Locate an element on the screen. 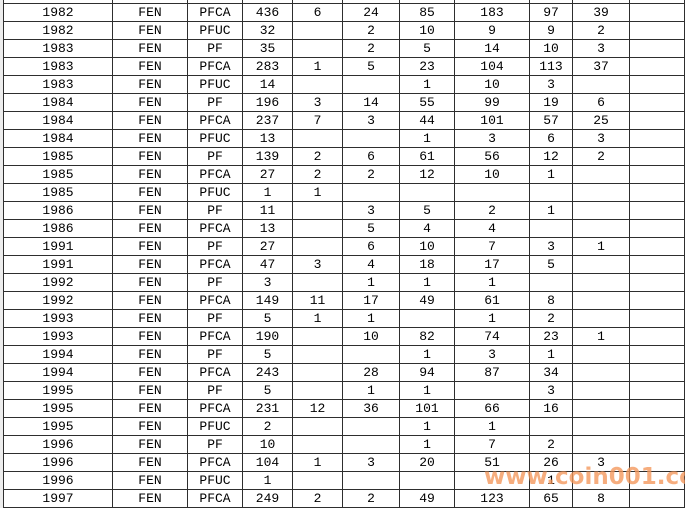 This screenshot has height=508, width=685. cell-v5: 65 is located at coordinates (551, 499).